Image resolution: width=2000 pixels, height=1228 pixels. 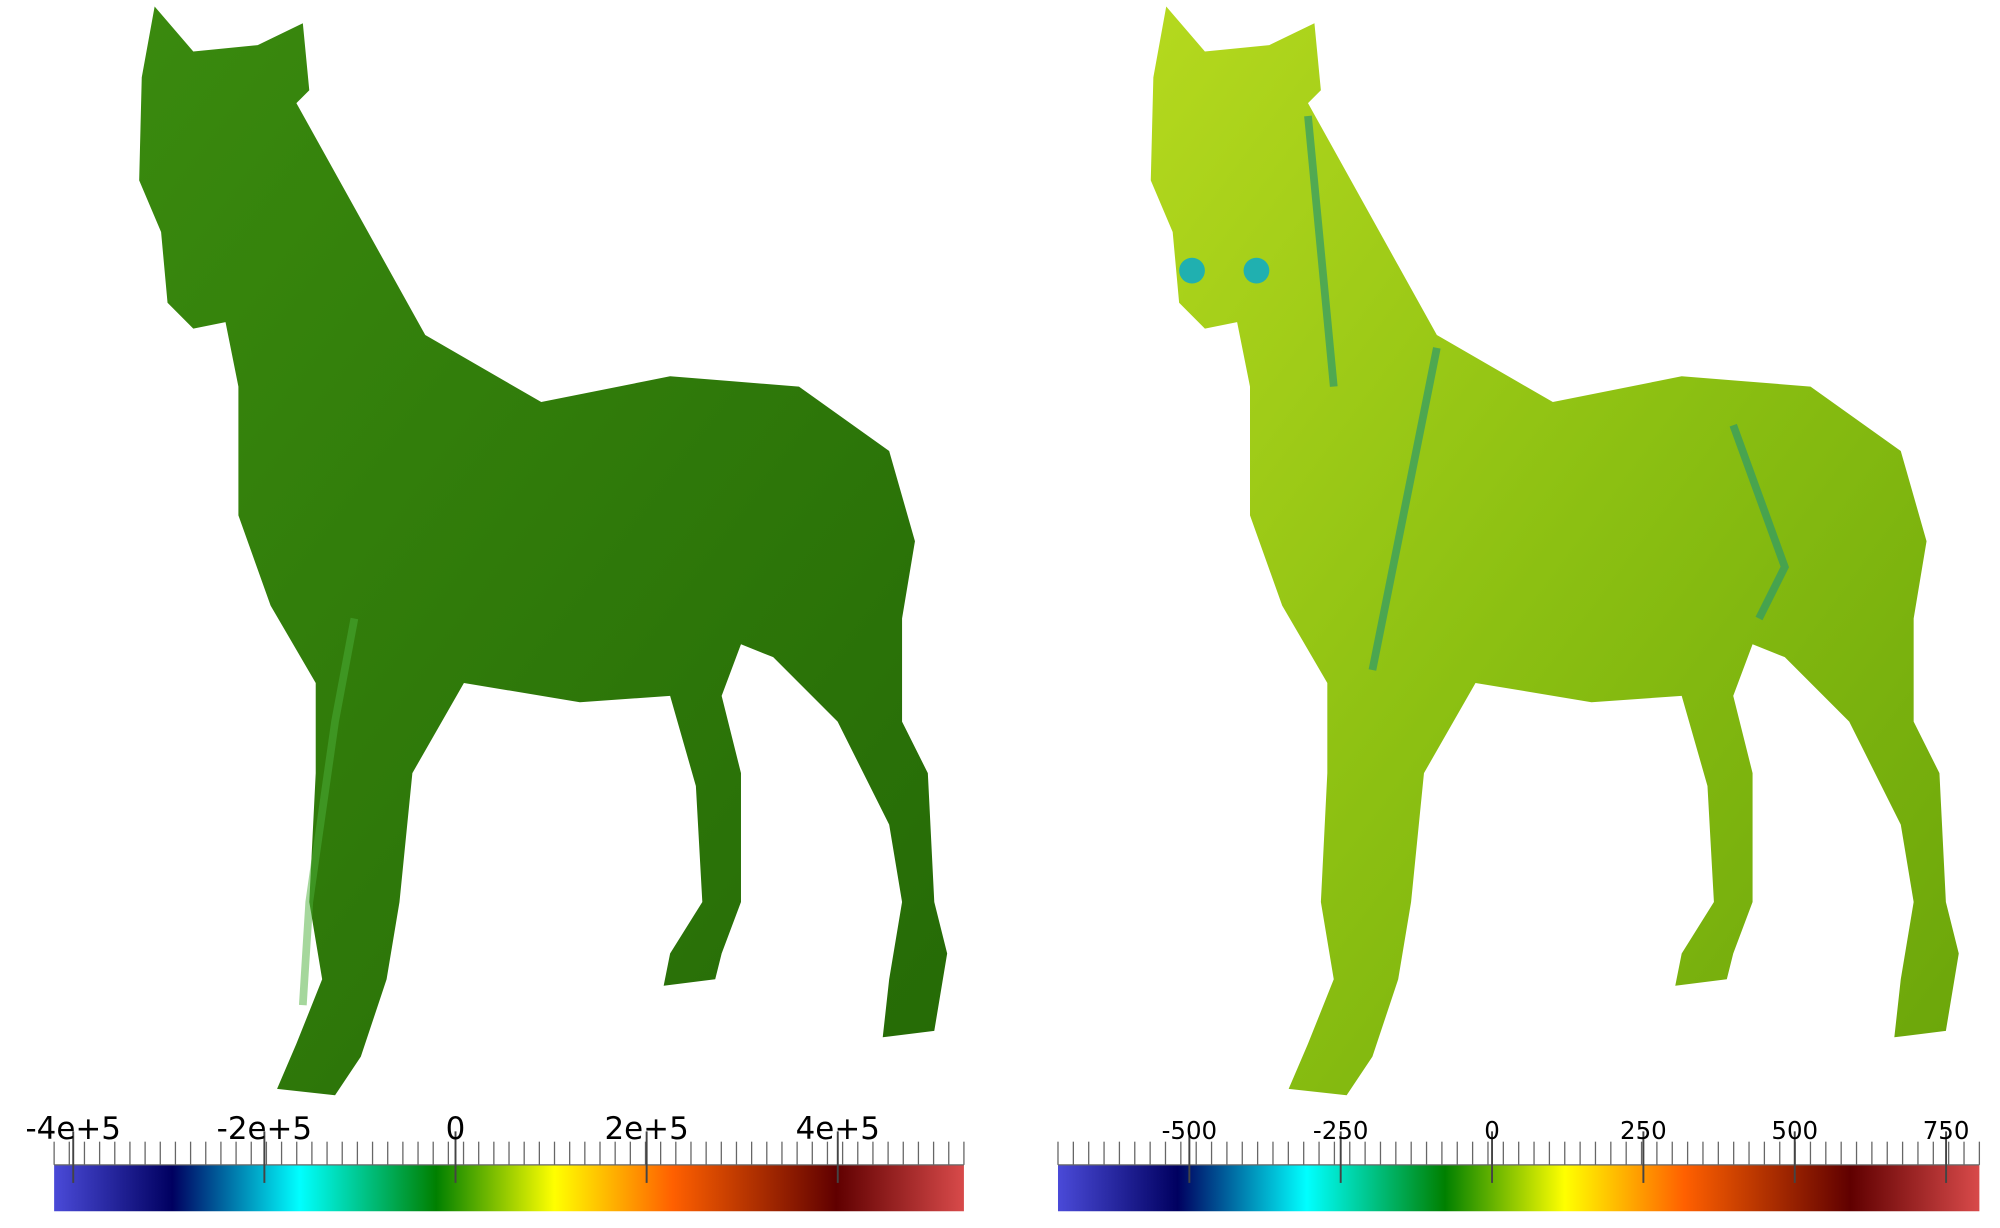 I want to click on tick-label: -2e+5, so click(x=264, y=1129).